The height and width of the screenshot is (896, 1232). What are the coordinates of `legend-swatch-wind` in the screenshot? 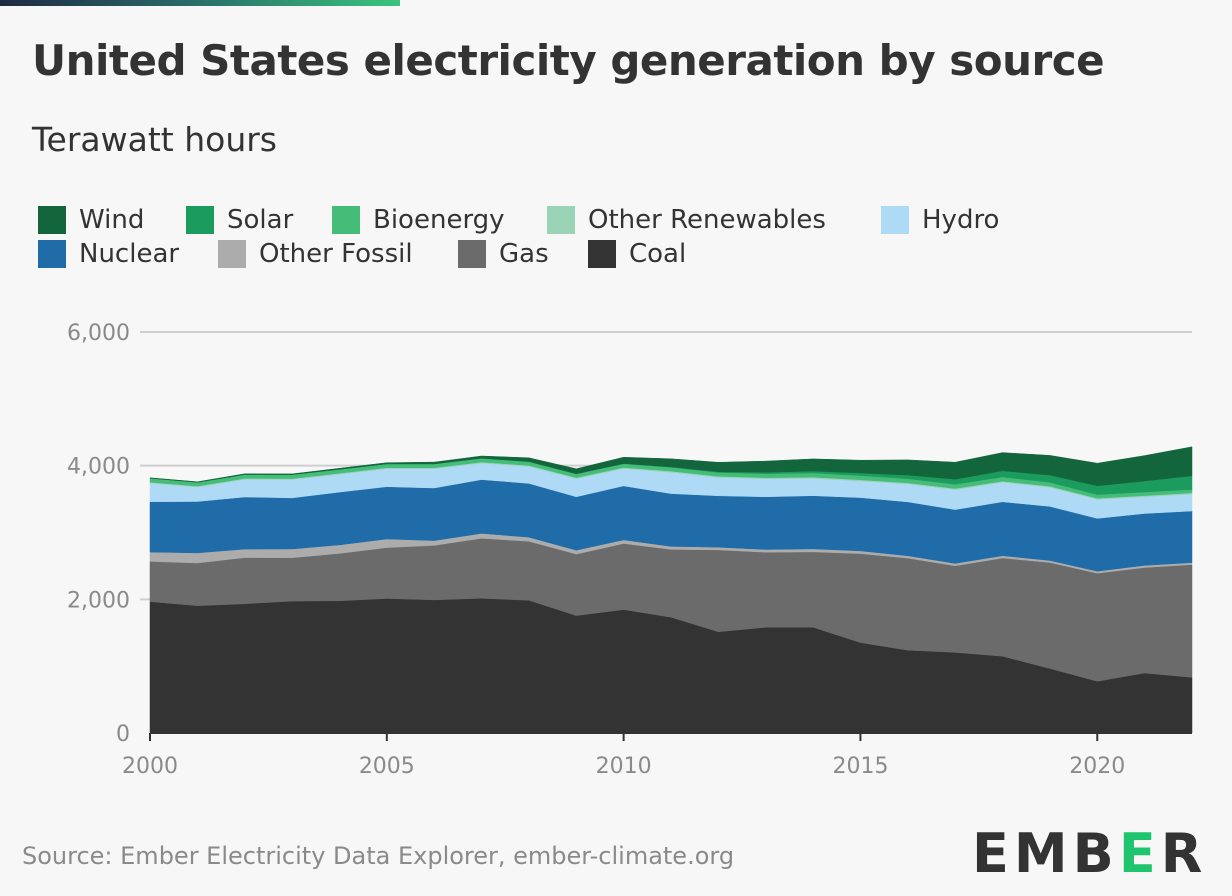 It's located at (52, 220).